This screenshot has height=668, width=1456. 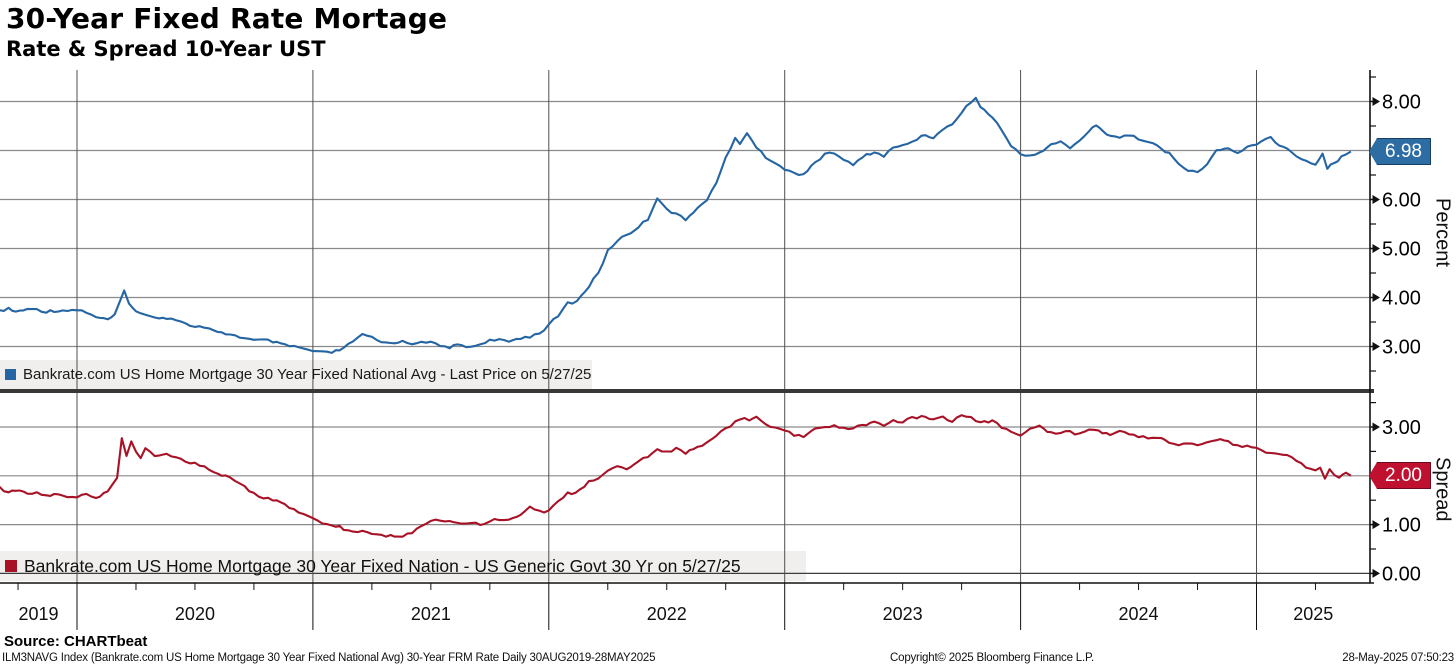 What do you see at coordinates (1398, 658) in the screenshot?
I see `footer-timestamp: 28-May-2025 07:50:23` at bounding box center [1398, 658].